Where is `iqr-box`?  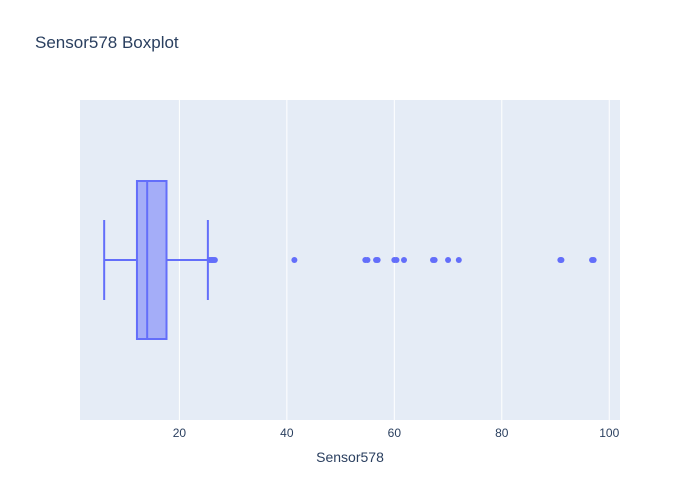 iqr-box is located at coordinates (151, 260).